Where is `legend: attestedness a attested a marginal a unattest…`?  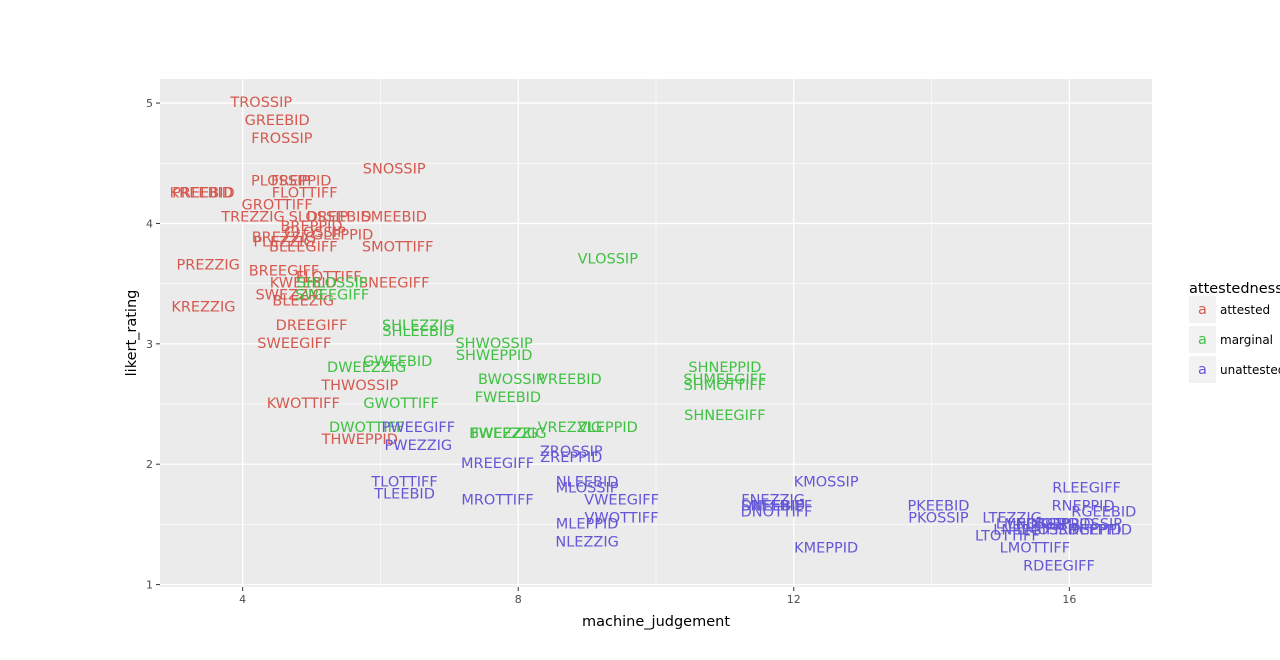
legend: attestedness a attested a marginal a unattest… is located at coordinates (1234, 332).